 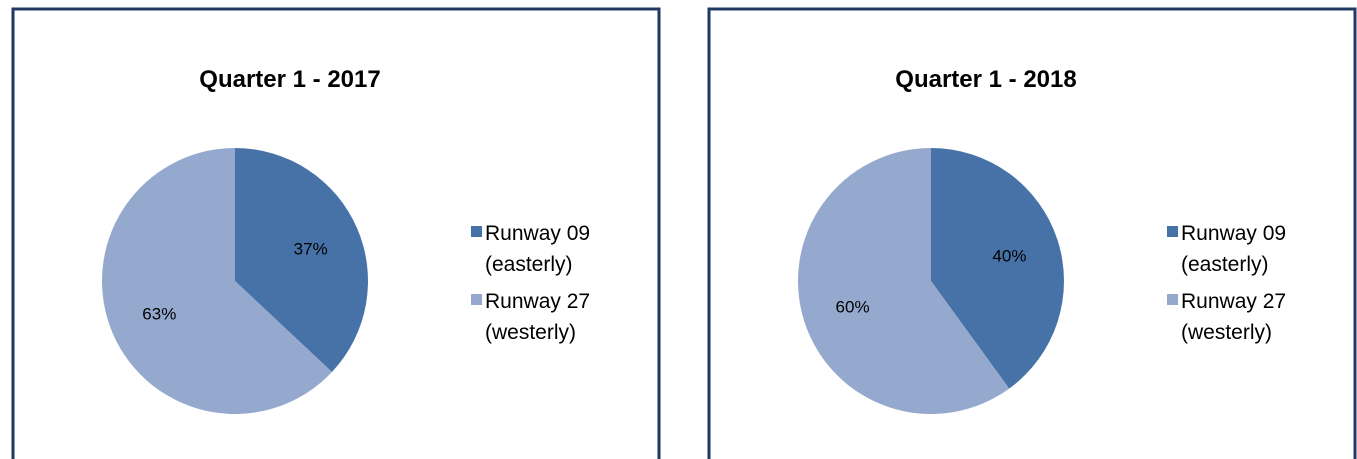 I want to click on chart-title: Quarter 1 - 2018, so click(x=985, y=79).